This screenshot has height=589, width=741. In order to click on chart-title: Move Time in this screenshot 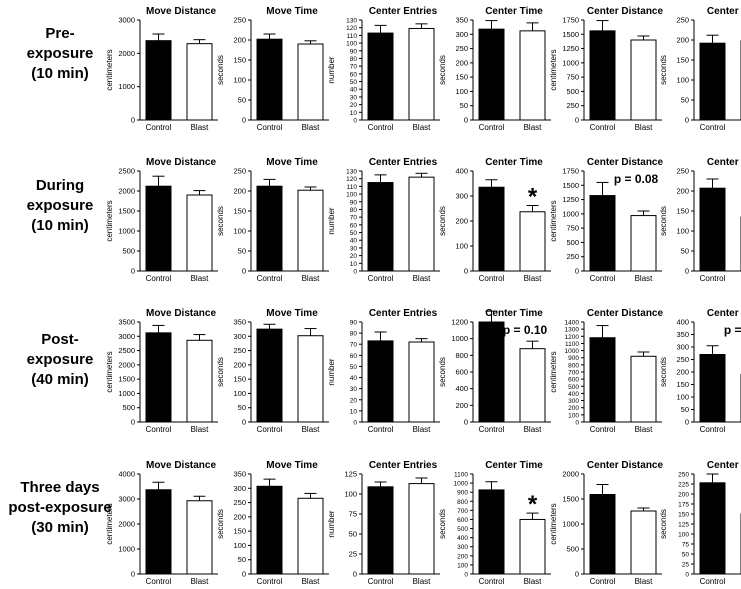, I will do `click(292, 465)`.